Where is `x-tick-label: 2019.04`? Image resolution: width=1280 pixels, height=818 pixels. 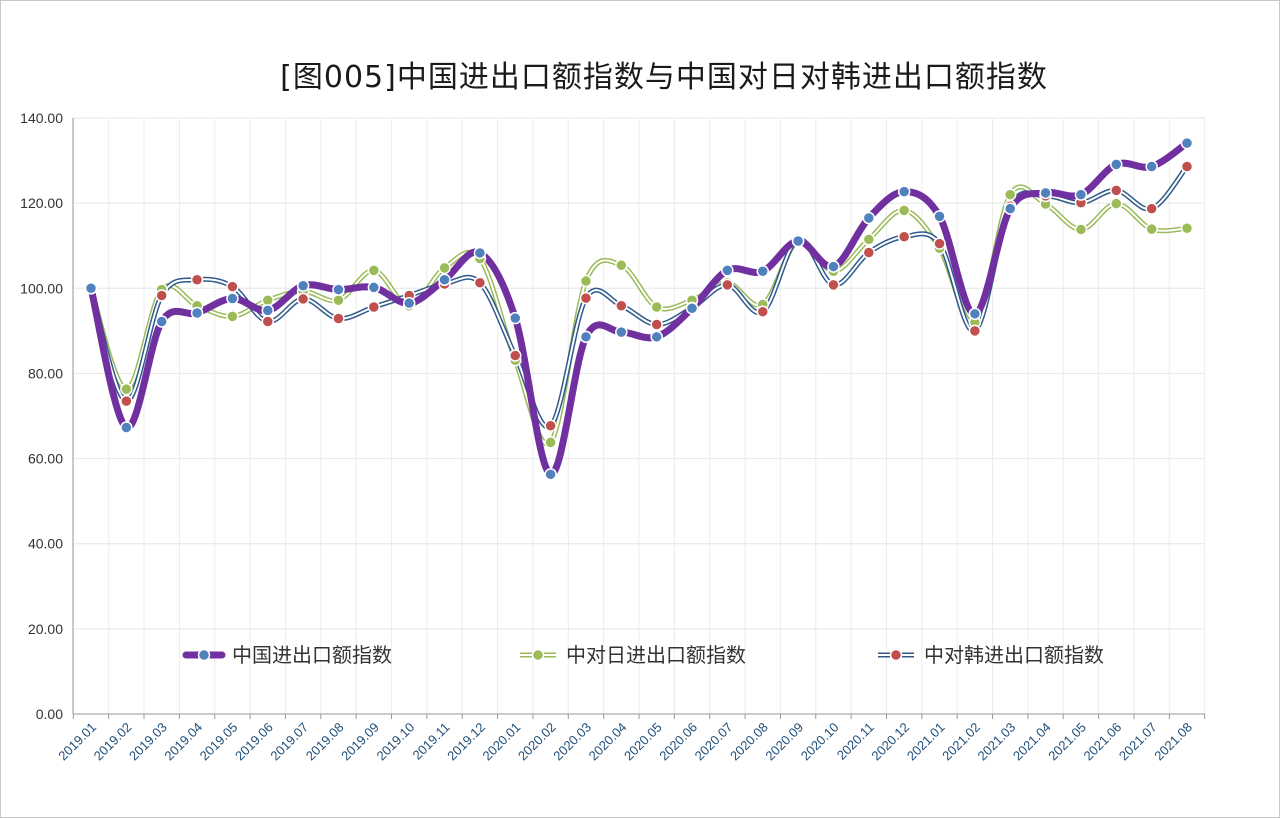 x-tick-label: 2019.04 is located at coordinates (183, 742).